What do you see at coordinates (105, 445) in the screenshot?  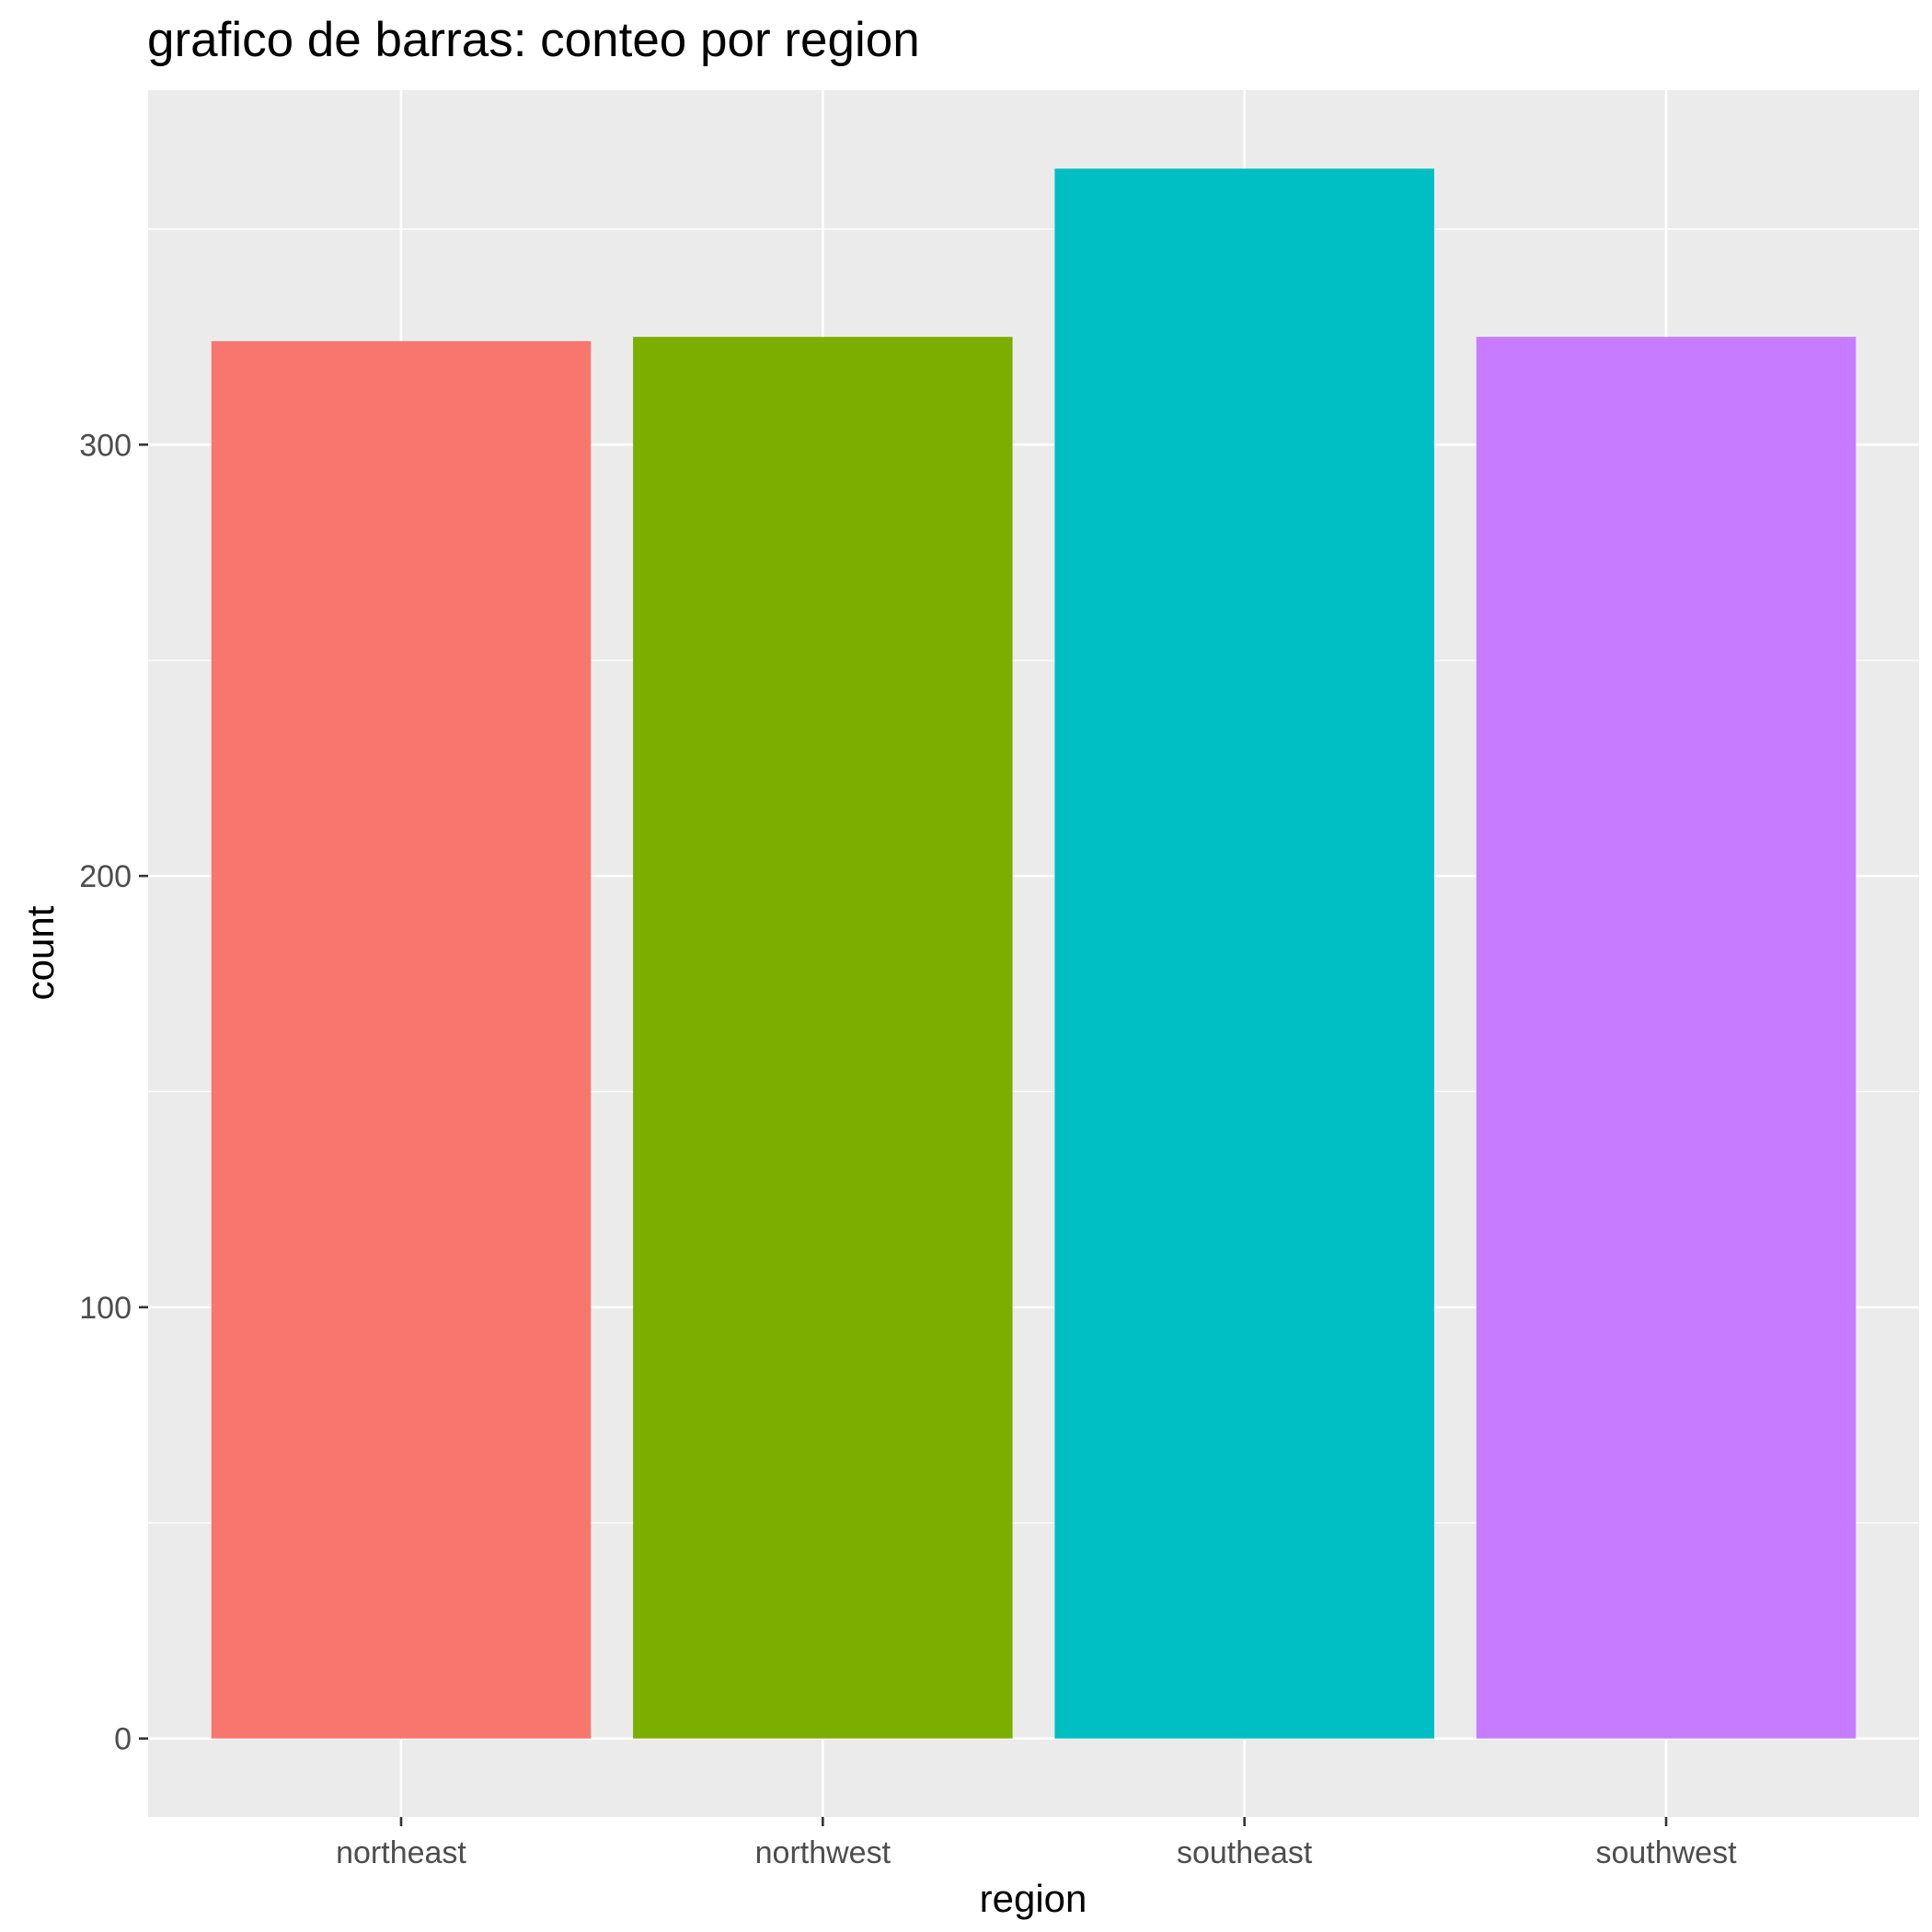 I see `y-tick-label: 300` at bounding box center [105, 445].